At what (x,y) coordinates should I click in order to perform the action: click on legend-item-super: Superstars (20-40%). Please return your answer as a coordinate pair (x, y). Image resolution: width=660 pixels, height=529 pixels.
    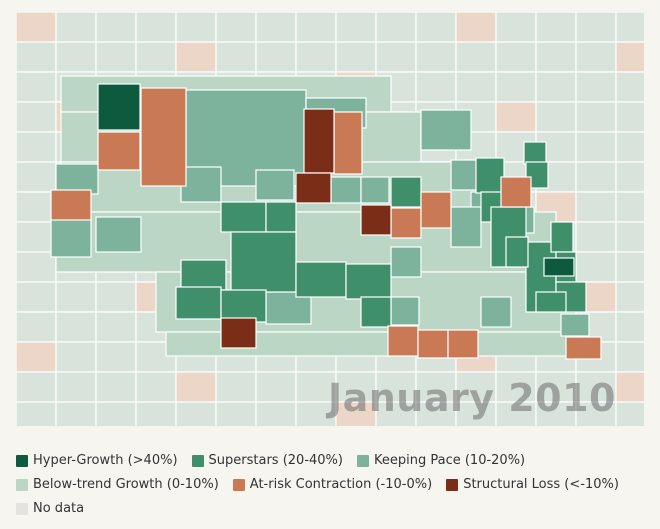
    Looking at the image, I should click on (267, 460).